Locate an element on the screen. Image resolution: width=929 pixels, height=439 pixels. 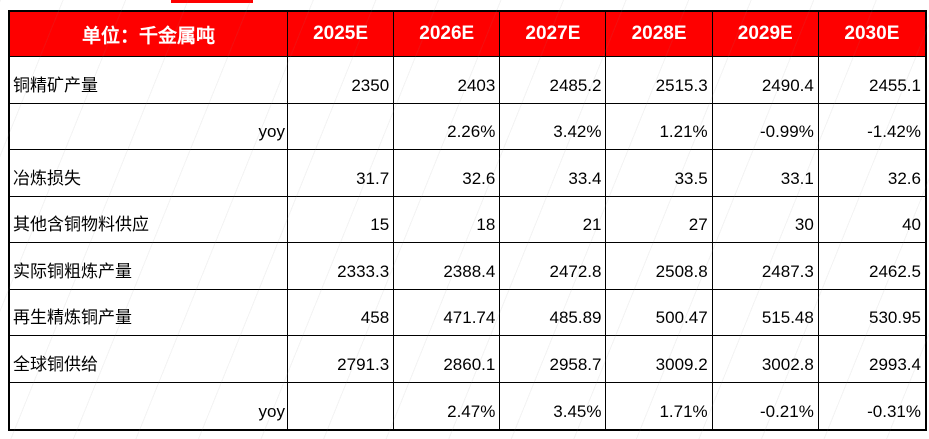
cell-value: 40 is located at coordinates (871, 220).